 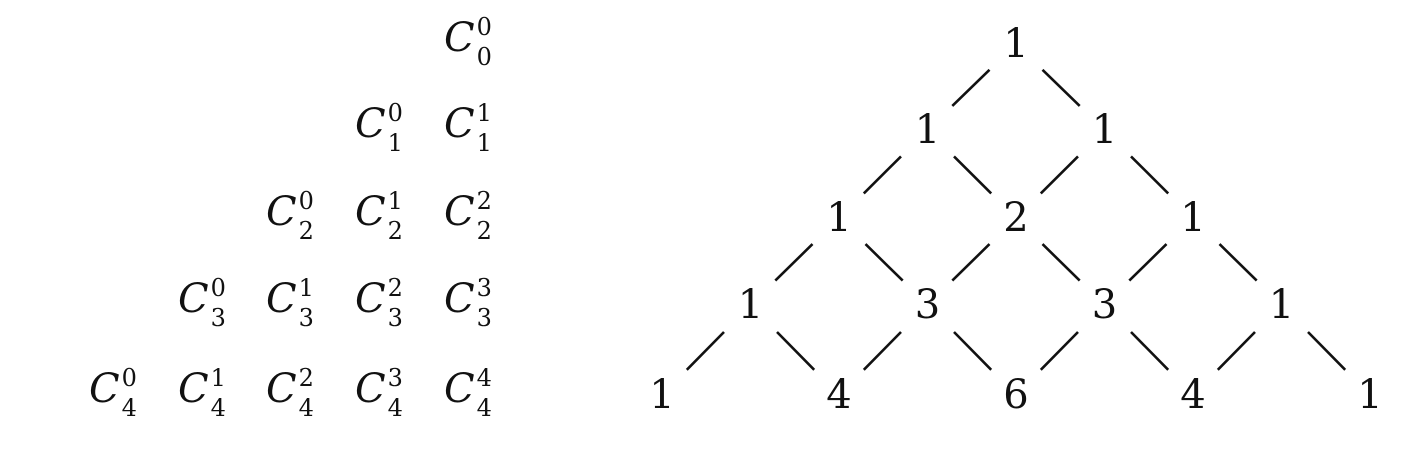 I want to click on connector-3-3-right, so click(x=1327, y=351).